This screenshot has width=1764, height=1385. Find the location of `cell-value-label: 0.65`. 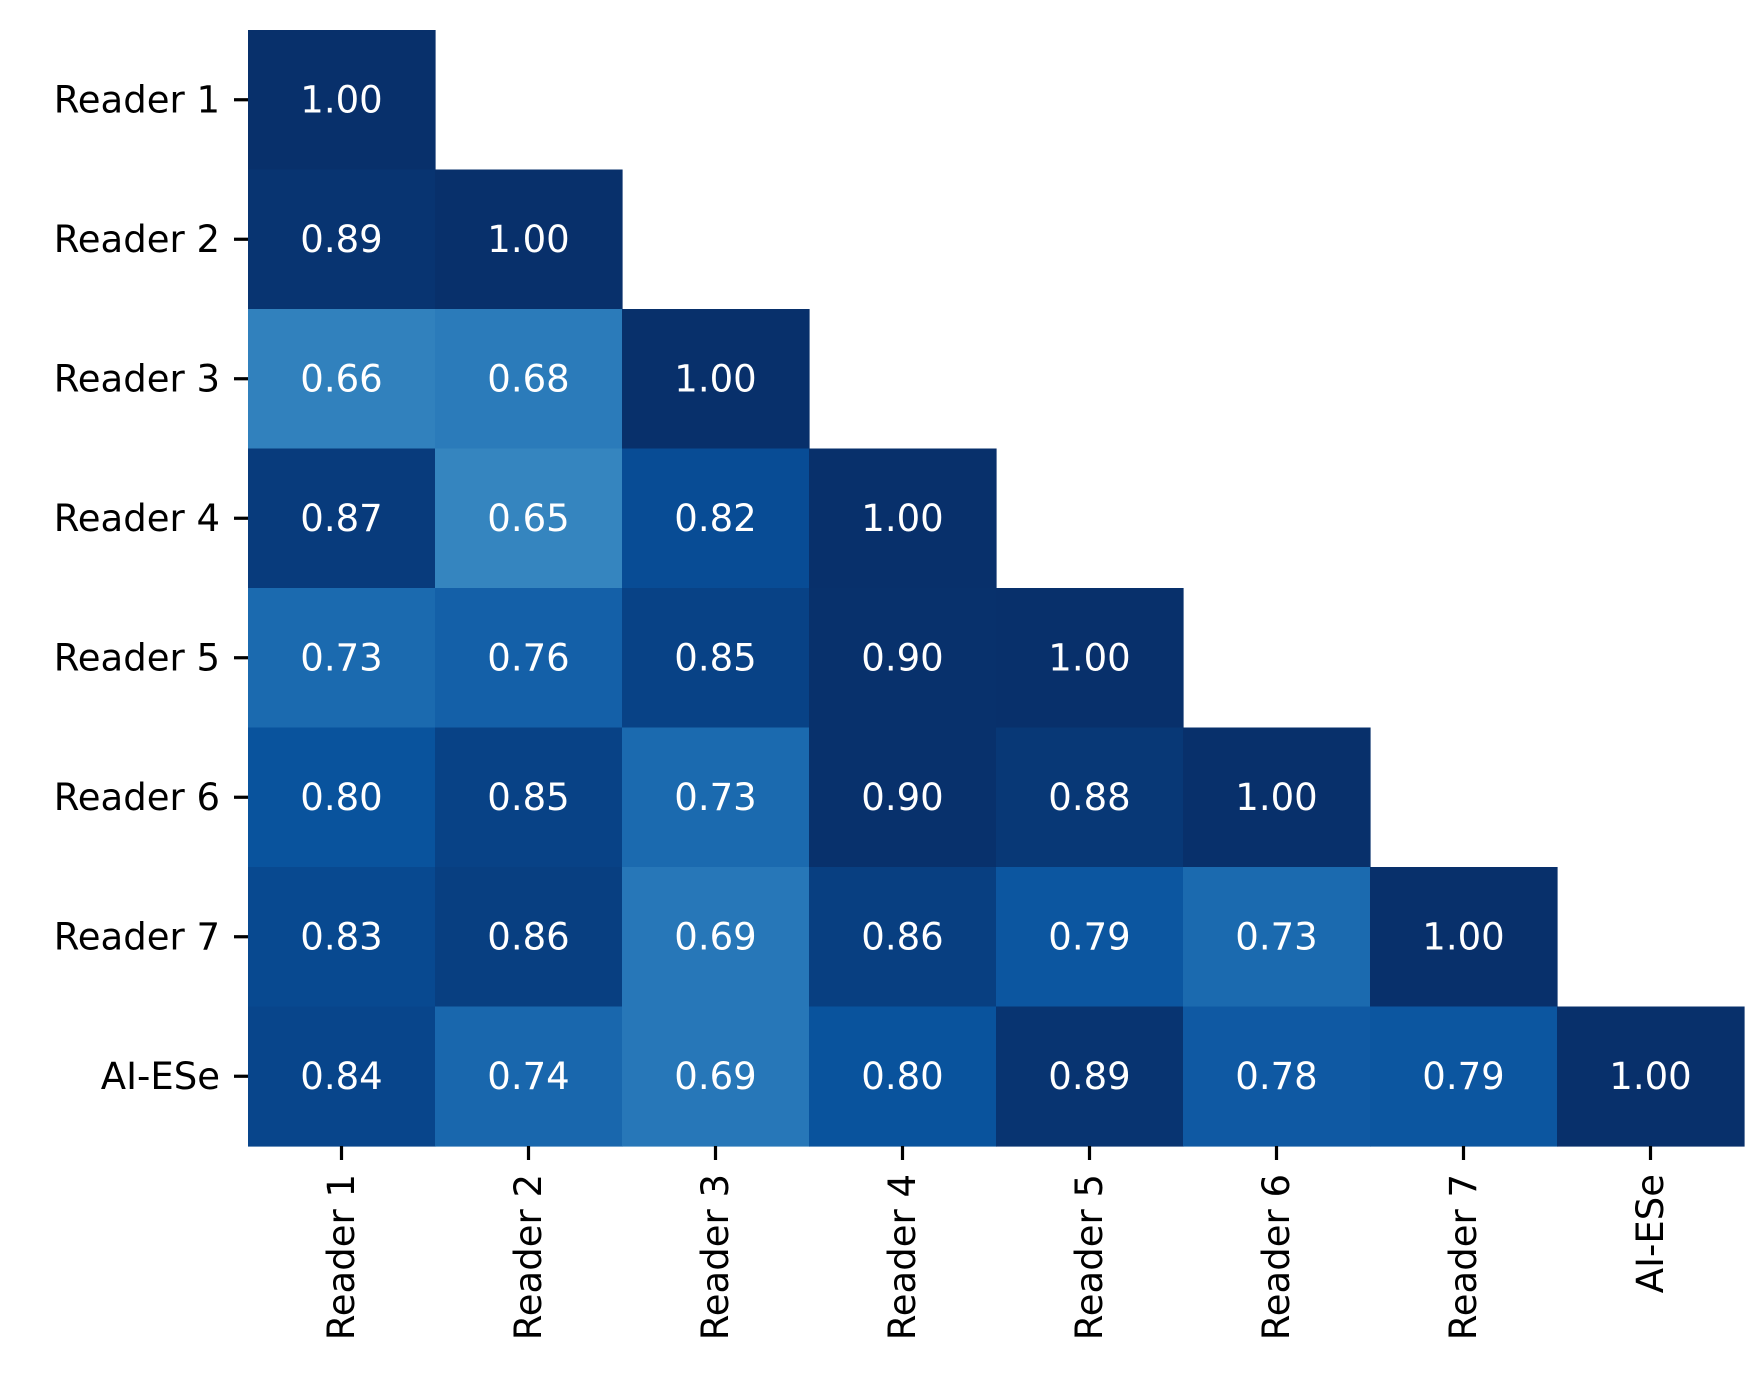

cell-value-label: 0.65 is located at coordinates (528, 518).